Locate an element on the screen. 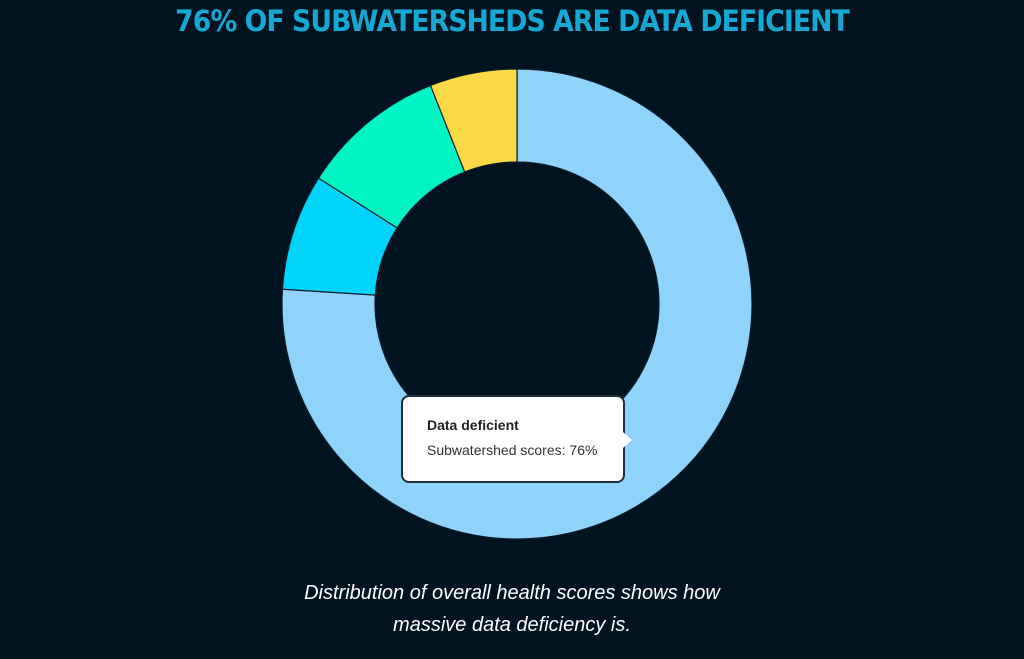  tooltip: Data deficient Subwatershed scores: 76% is located at coordinates (516, 439).